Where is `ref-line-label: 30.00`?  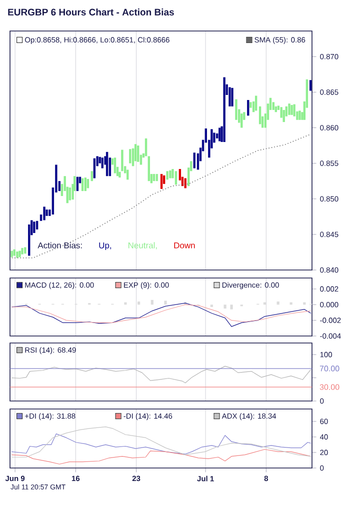 ref-line-label: 30.00 is located at coordinates (330, 387).